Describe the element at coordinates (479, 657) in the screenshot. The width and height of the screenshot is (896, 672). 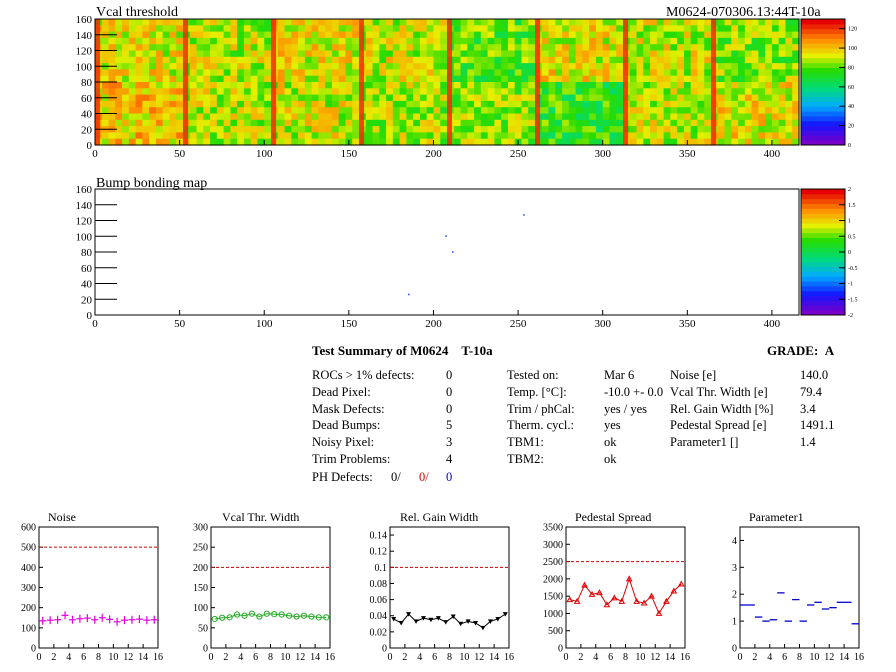
I see `x-tick-label: 12` at that location.